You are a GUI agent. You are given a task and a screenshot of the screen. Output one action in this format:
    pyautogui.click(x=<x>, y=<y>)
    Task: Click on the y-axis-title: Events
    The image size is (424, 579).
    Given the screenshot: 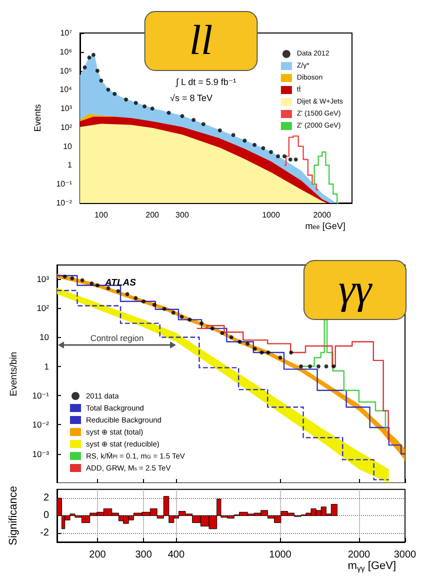 What is the action you would take?
    pyautogui.click(x=37, y=118)
    